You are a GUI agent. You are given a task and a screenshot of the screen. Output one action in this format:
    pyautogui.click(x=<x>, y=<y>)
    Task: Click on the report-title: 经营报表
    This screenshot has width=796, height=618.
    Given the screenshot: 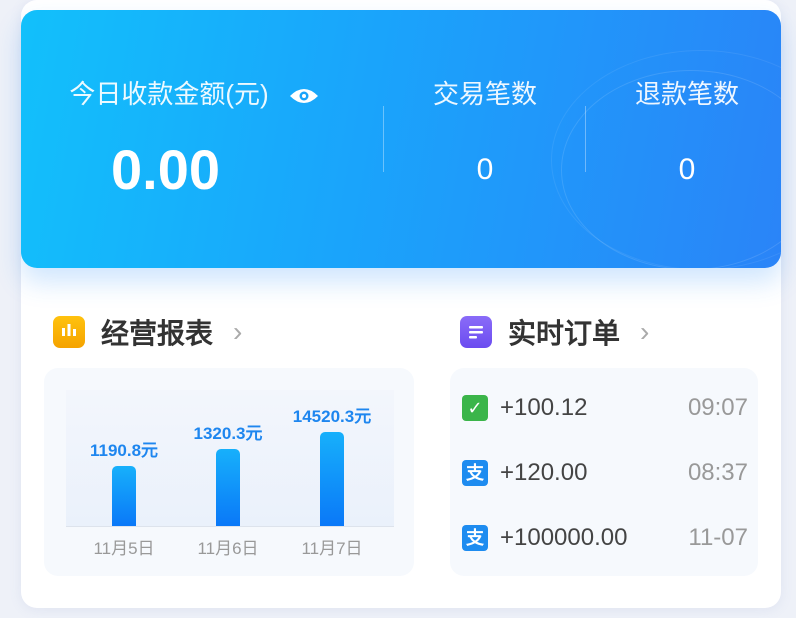 What is the action you would take?
    pyautogui.click(x=157, y=333)
    